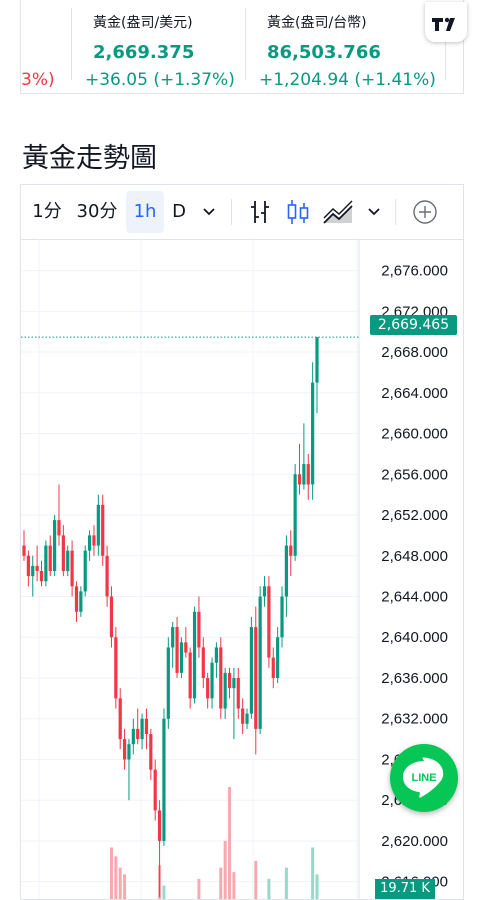 Image resolution: width=485 pixels, height=900 pixels. I want to click on y-axis-tick-label: 2,632.000, so click(414, 719).